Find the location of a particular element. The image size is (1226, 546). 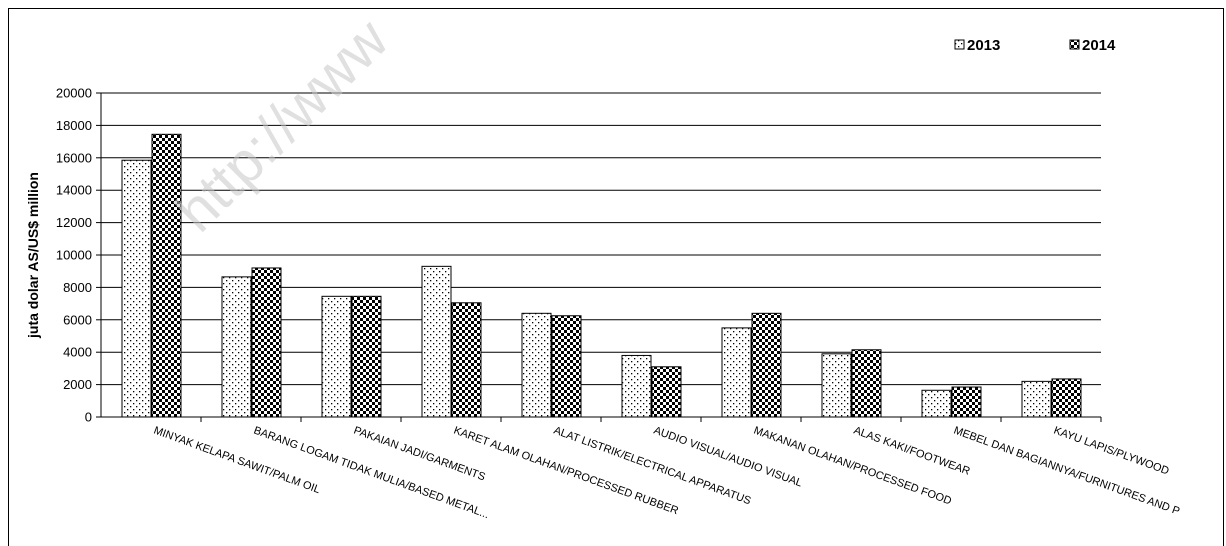

y-tick-label: 20000 is located at coordinates (74, 93).